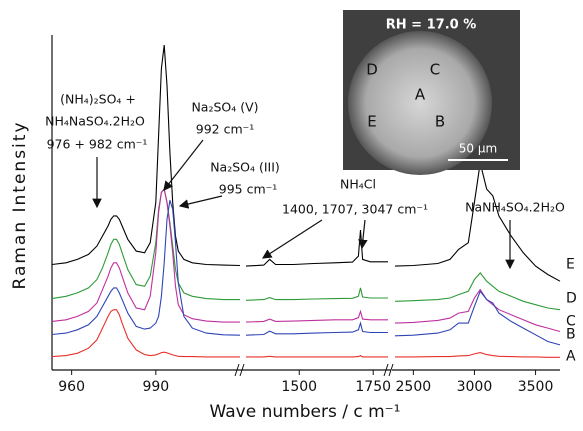 Image resolution: width=583 pixels, height=431 pixels. Describe the element at coordinates (97, 144) in the screenshot. I see `annotation: 976 + 982 cm⁻¹` at that location.